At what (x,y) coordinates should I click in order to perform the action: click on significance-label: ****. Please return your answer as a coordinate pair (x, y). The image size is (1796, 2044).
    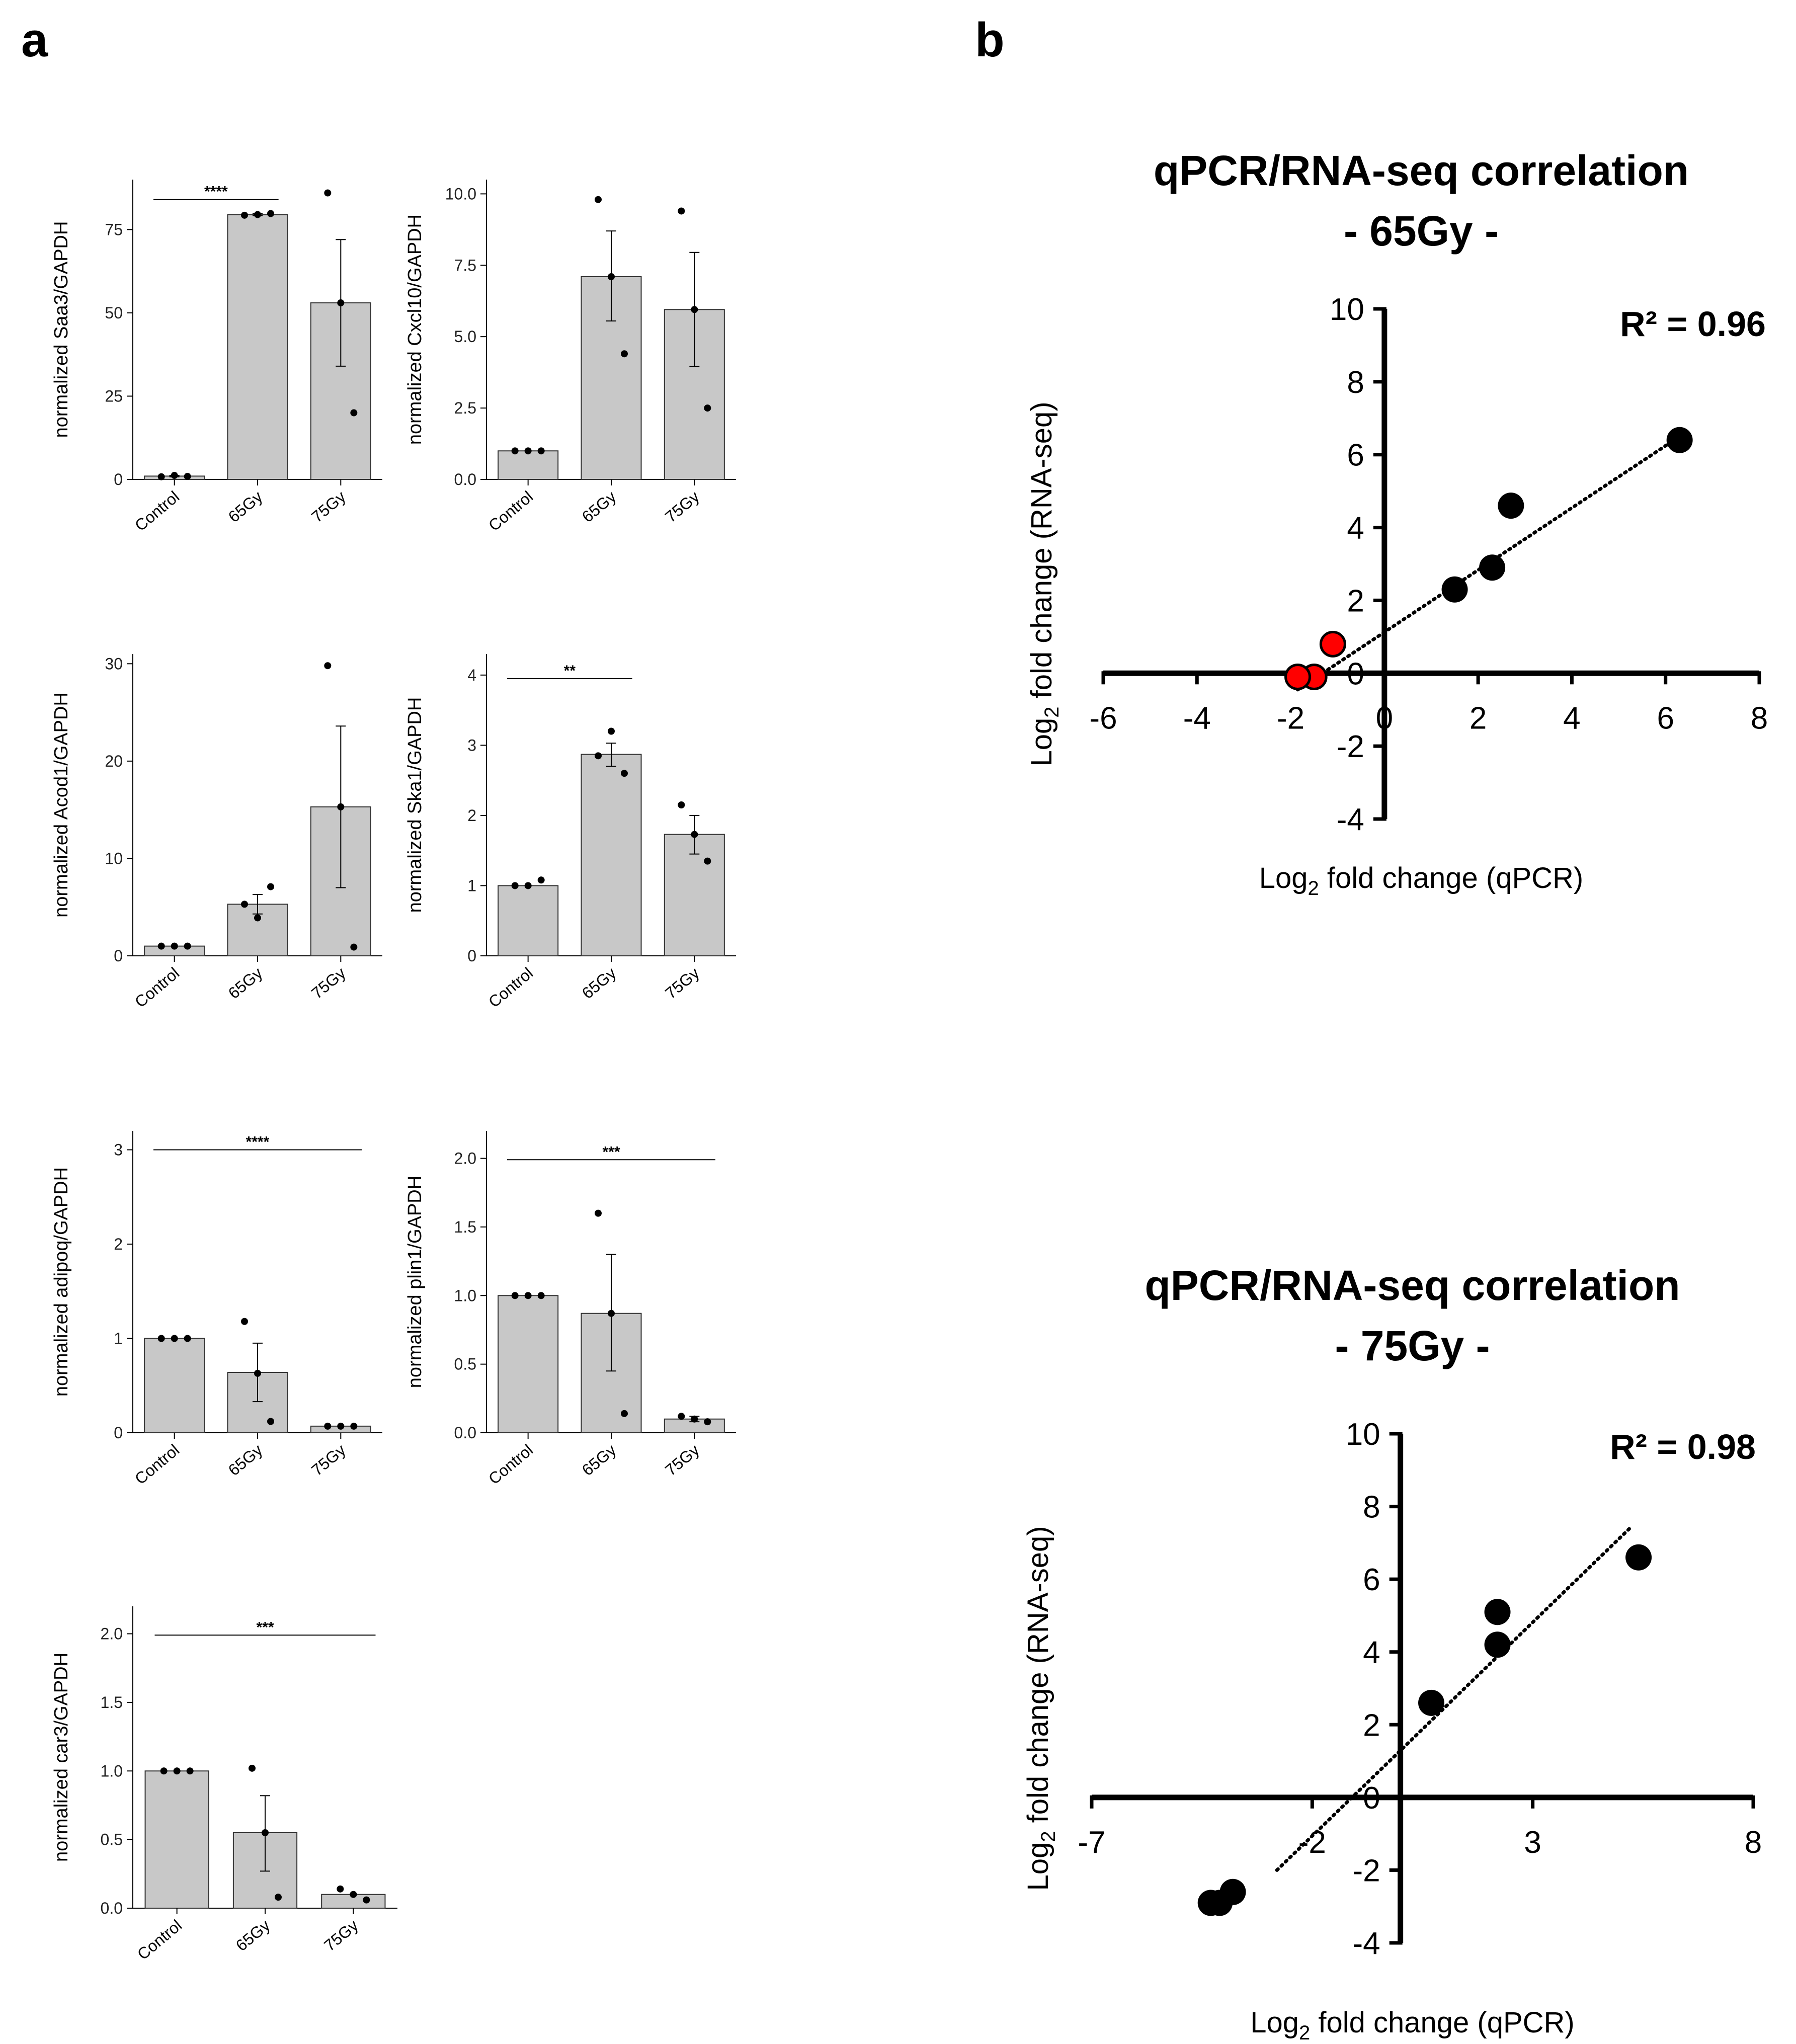
    Looking at the image, I should click on (258, 1142).